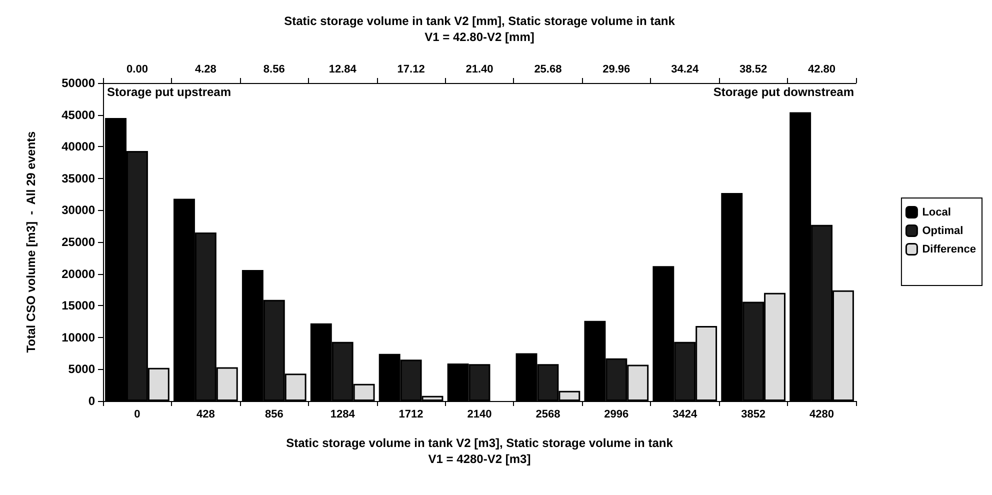  What do you see at coordinates (79, 210) in the screenshot?
I see `y-tick-label: 30000` at bounding box center [79, 210].